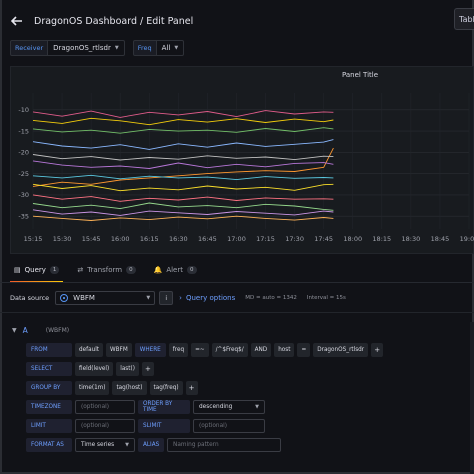 The width and height of the screenshot is (474, 474). I want to click on x-tick-label: 15:45, so click(91, 239).